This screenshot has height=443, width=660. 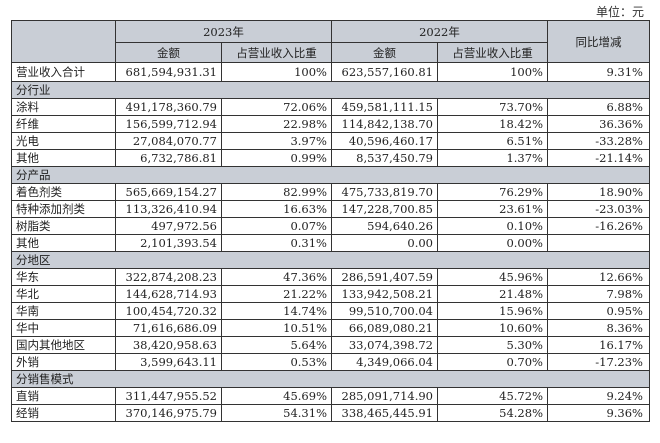 What do you see at coordinates (63, 345) in the screenshot?
I see `row-label: 国内其他地区` at bounding box center [63, 345].